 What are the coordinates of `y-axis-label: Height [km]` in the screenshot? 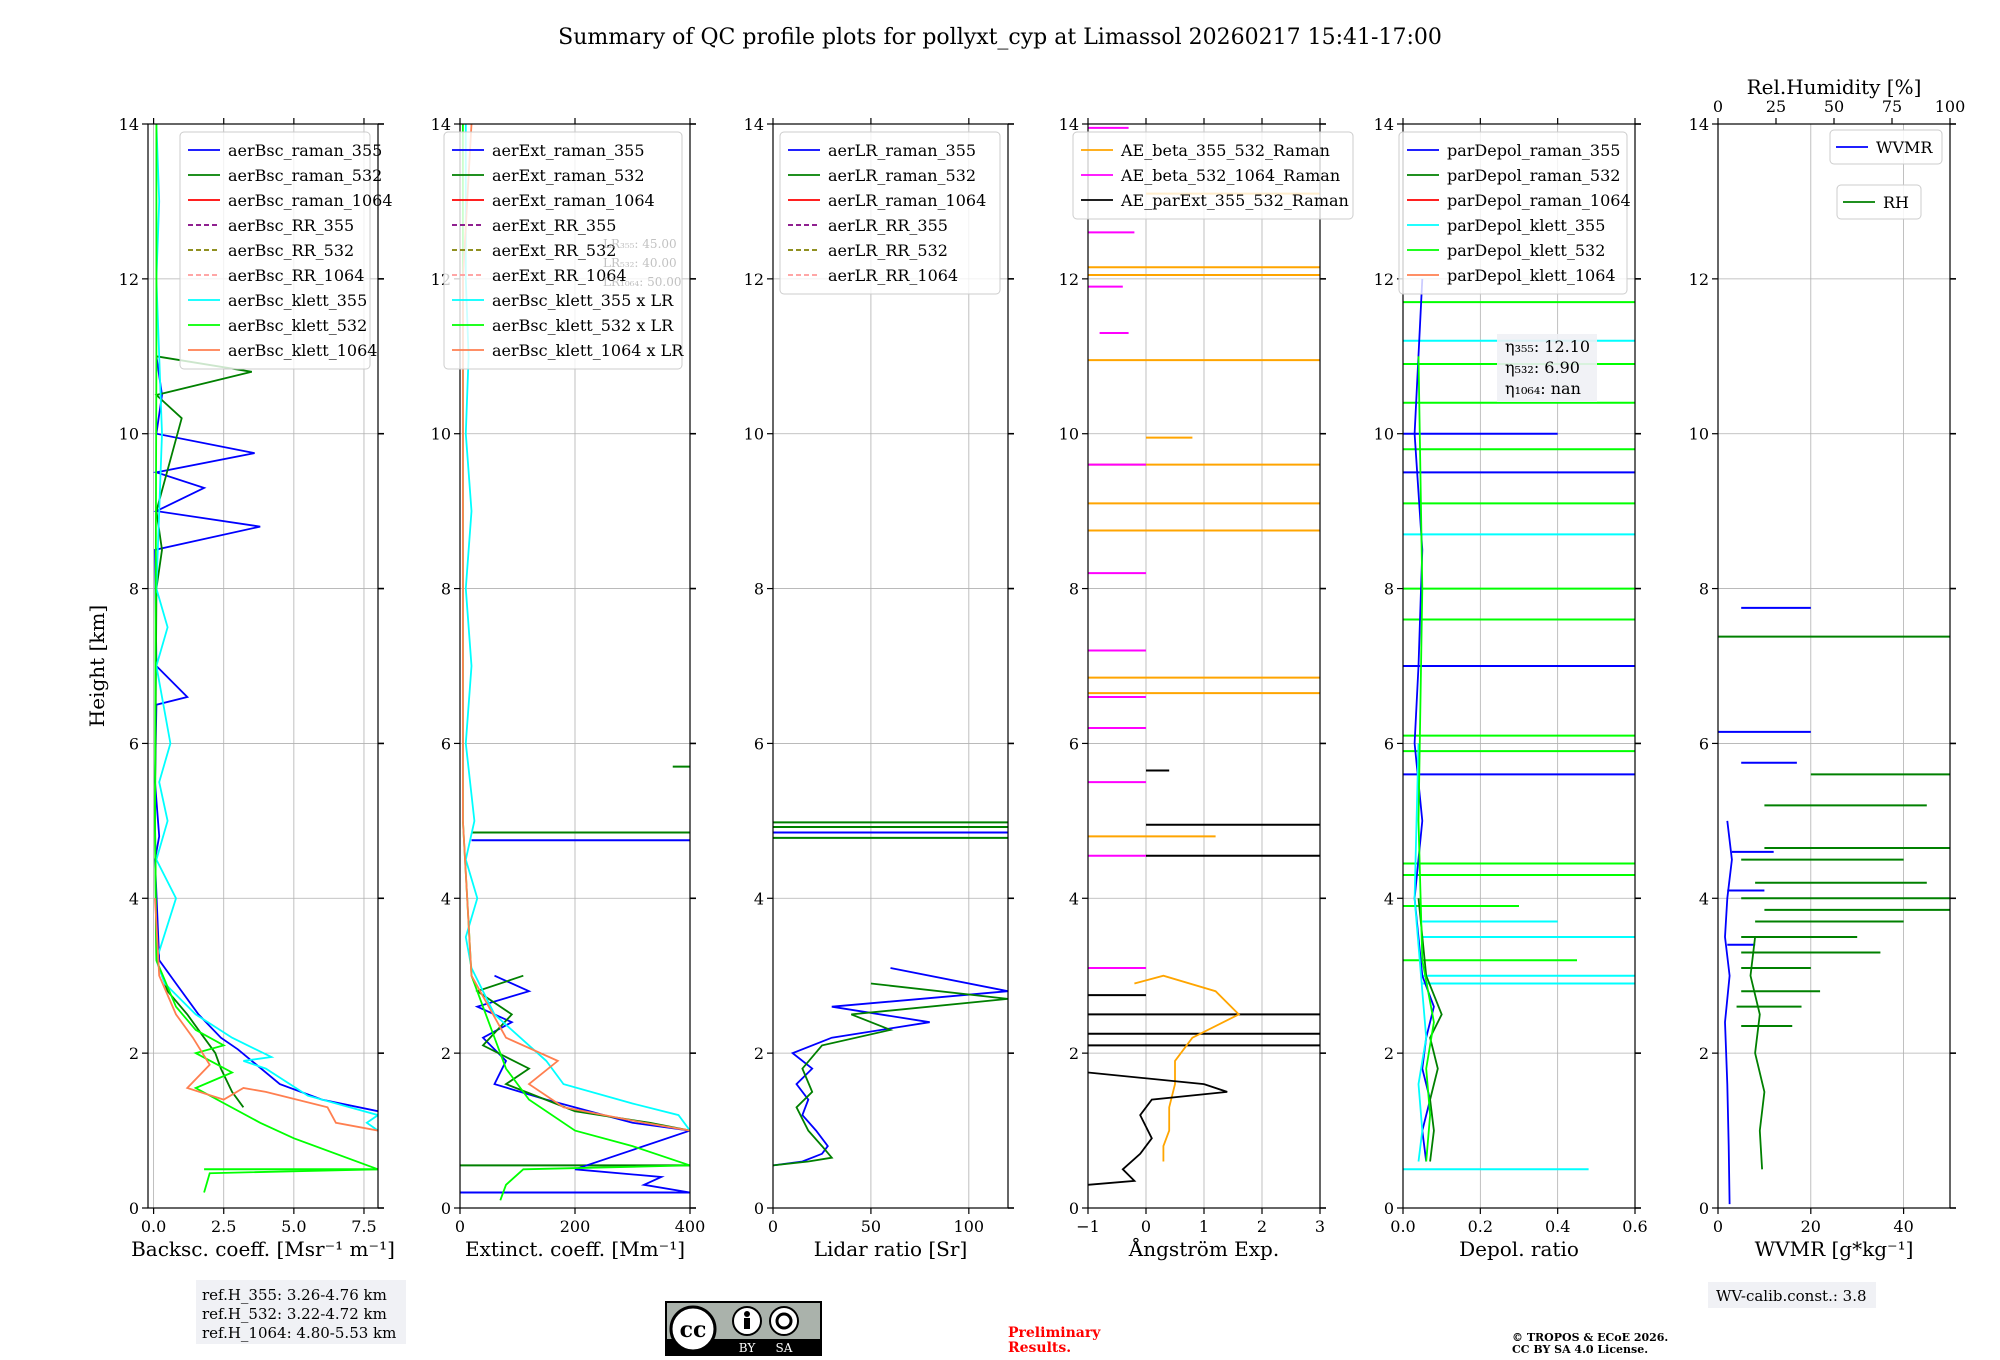 It's located at (97, 666).